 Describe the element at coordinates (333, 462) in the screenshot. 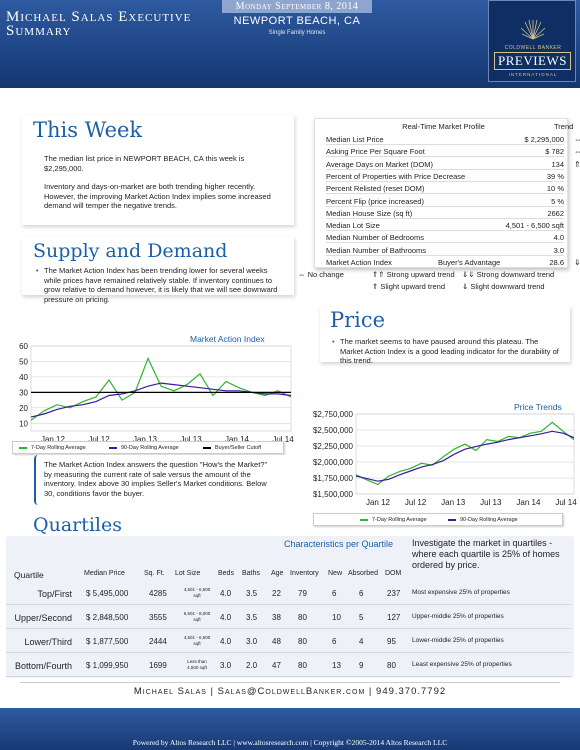

I see `y-tick-label: $2,000,000` at that location.